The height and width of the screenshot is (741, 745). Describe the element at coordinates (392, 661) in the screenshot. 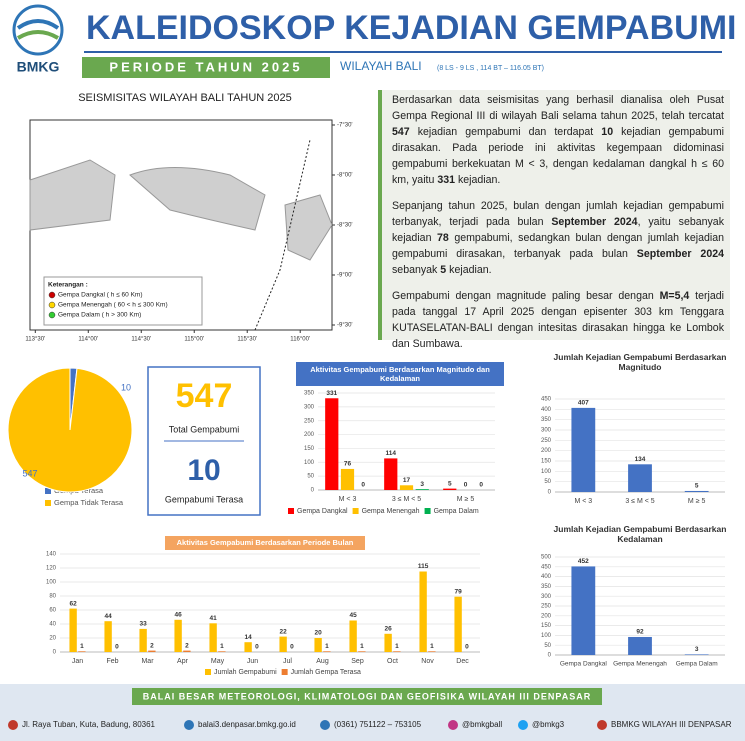

I see `x-tick-label: Oct` at that location.